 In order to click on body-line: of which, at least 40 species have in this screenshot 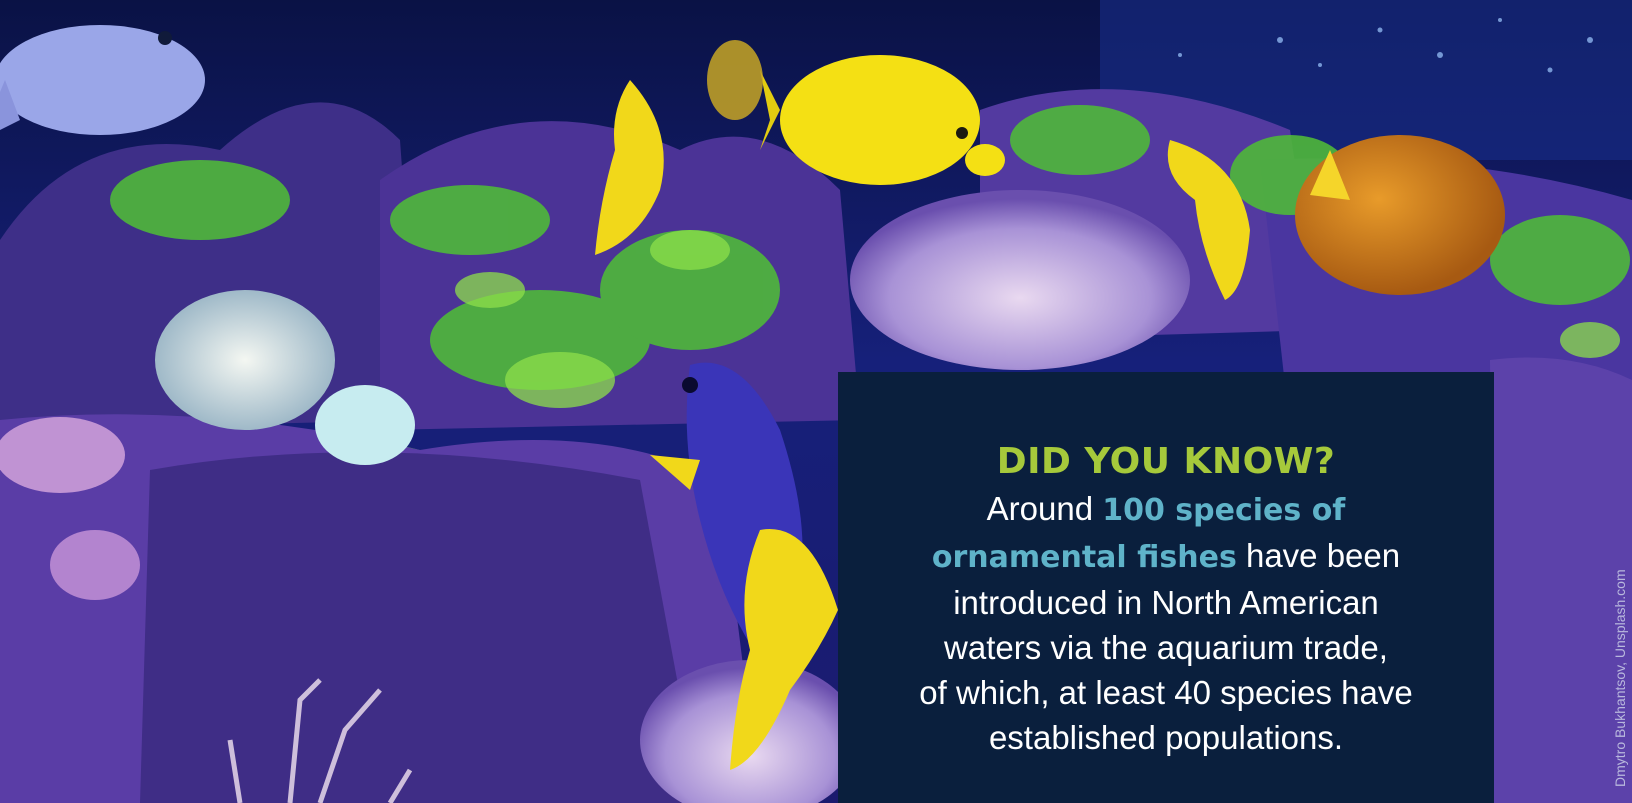, I will do `click(1166, 692)`.